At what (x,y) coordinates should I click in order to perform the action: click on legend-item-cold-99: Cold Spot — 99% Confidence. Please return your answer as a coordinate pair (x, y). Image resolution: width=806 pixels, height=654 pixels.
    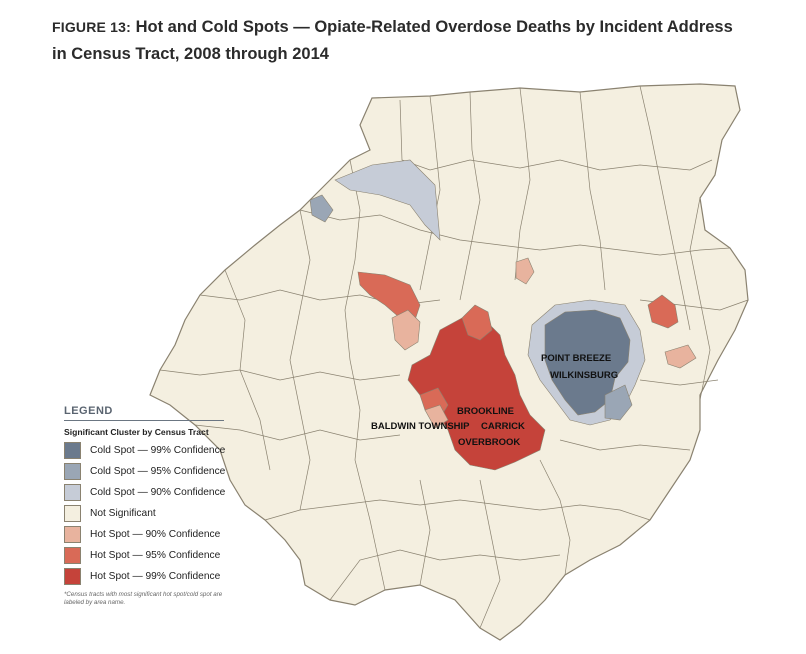
    Looking at the image, I should click on (164, 450).